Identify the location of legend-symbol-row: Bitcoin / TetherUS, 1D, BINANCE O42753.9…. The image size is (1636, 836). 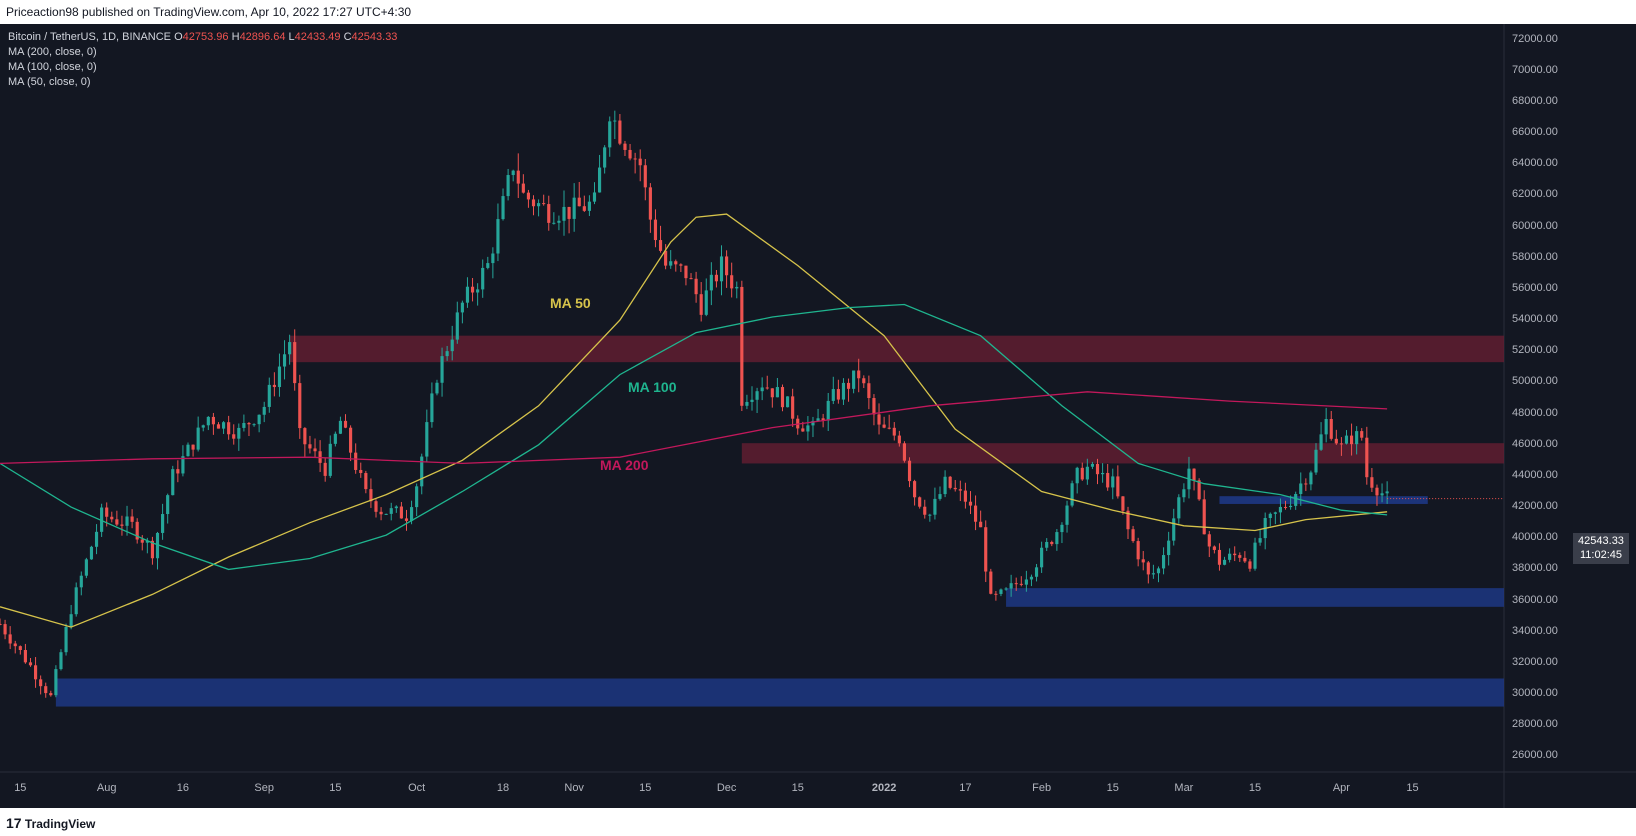
(202, 37).